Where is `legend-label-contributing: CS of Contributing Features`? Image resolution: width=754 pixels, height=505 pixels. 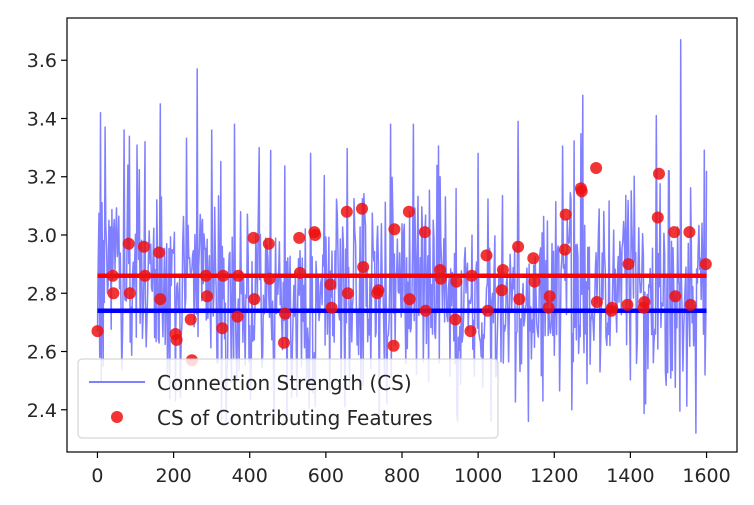
legend-label-contributing: CS of Contributing Features is located at coordinates (295, 418).